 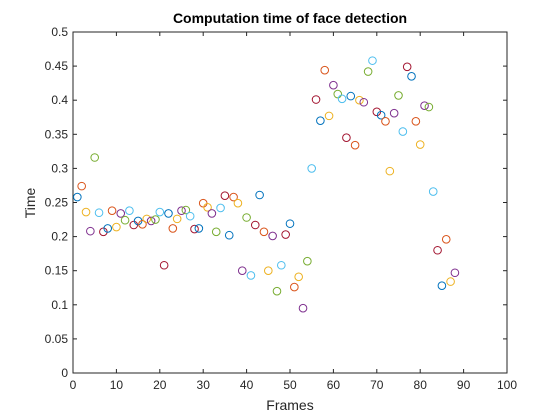 What do you see at coordinates (507, 385) in the screenshot?
I see `x-tick-label: 100` at bounding box center [507, 385].